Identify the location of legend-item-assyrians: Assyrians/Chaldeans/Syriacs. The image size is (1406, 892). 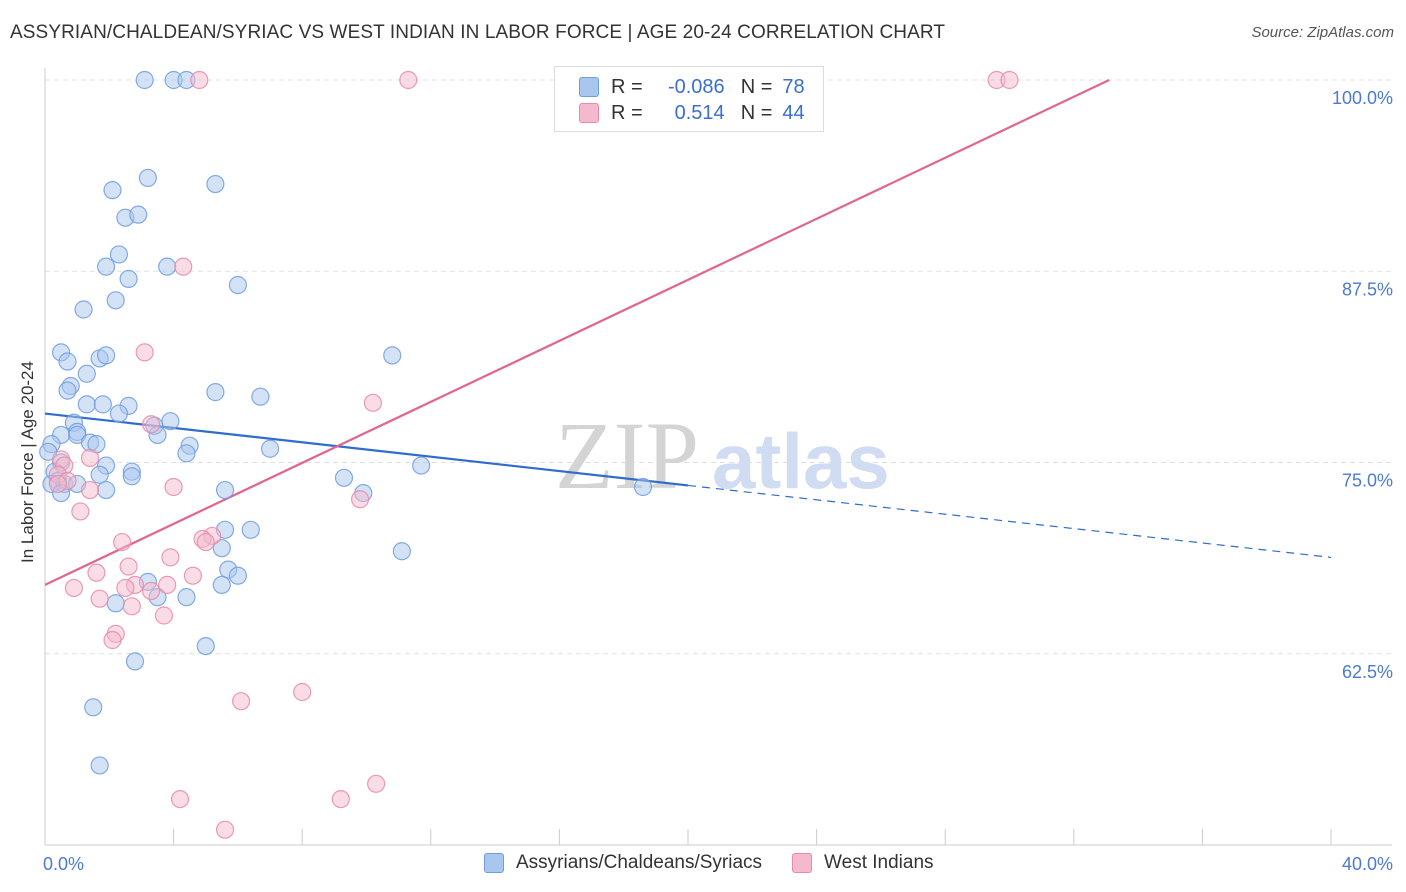
(623, 863).